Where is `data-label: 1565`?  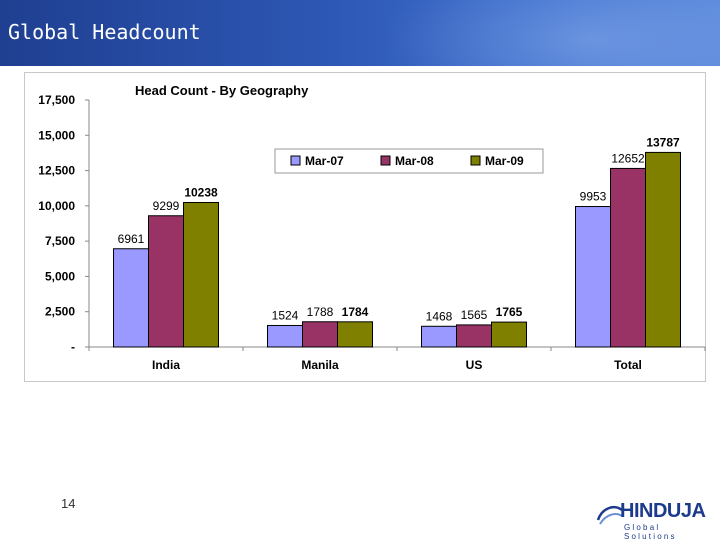
data-label: 1565 is located at coordinates (474, 315).